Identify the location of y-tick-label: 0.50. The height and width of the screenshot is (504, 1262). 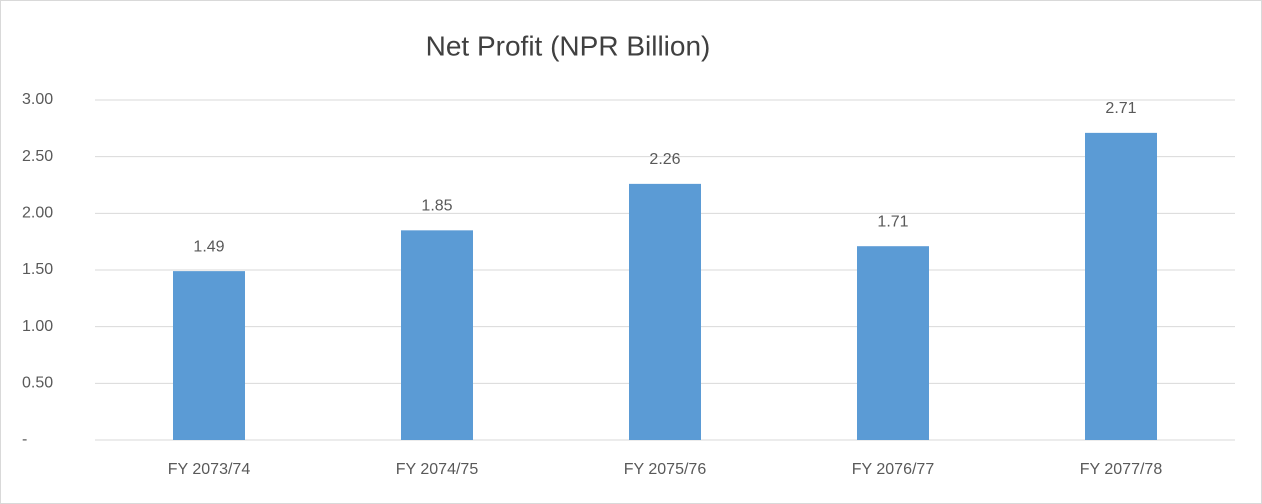
(37, 383).